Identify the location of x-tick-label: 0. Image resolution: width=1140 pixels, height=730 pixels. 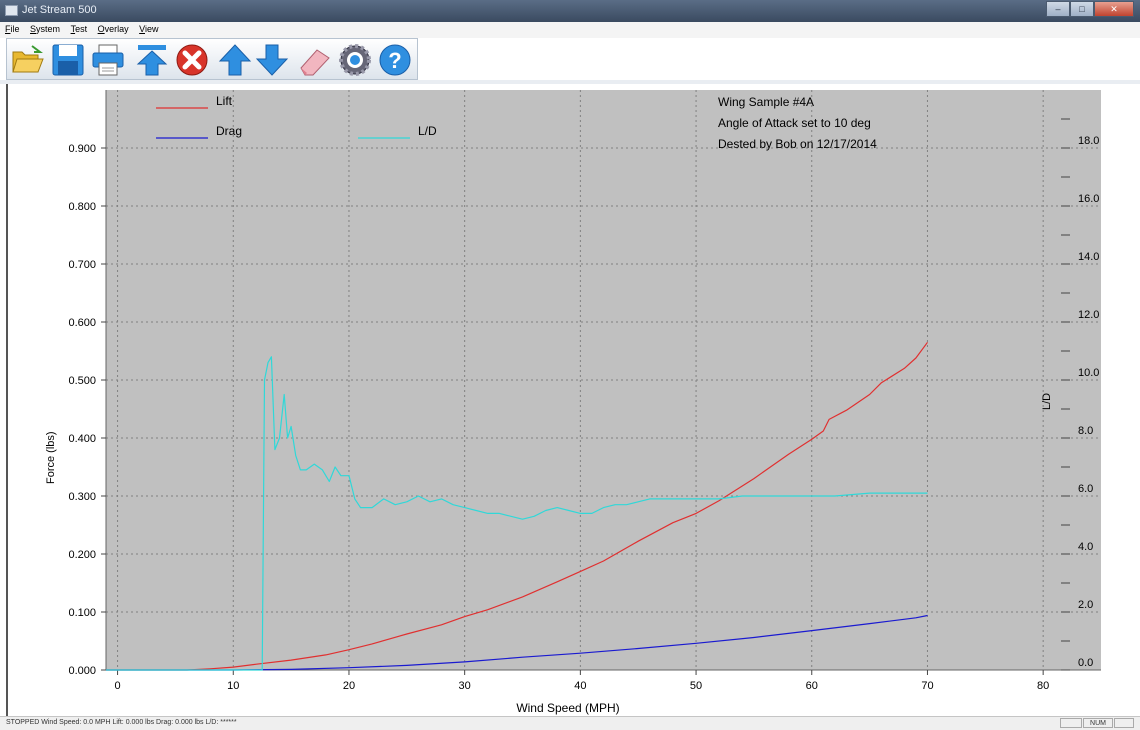
(118, 686).